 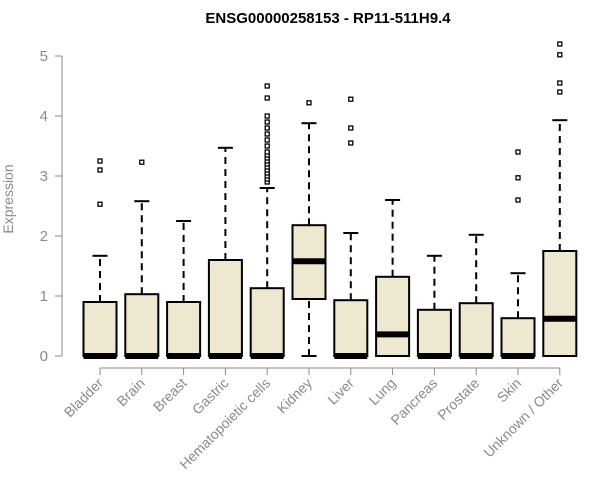 I want to click on x-tick-label: Brain, so click(x=130, y=392).